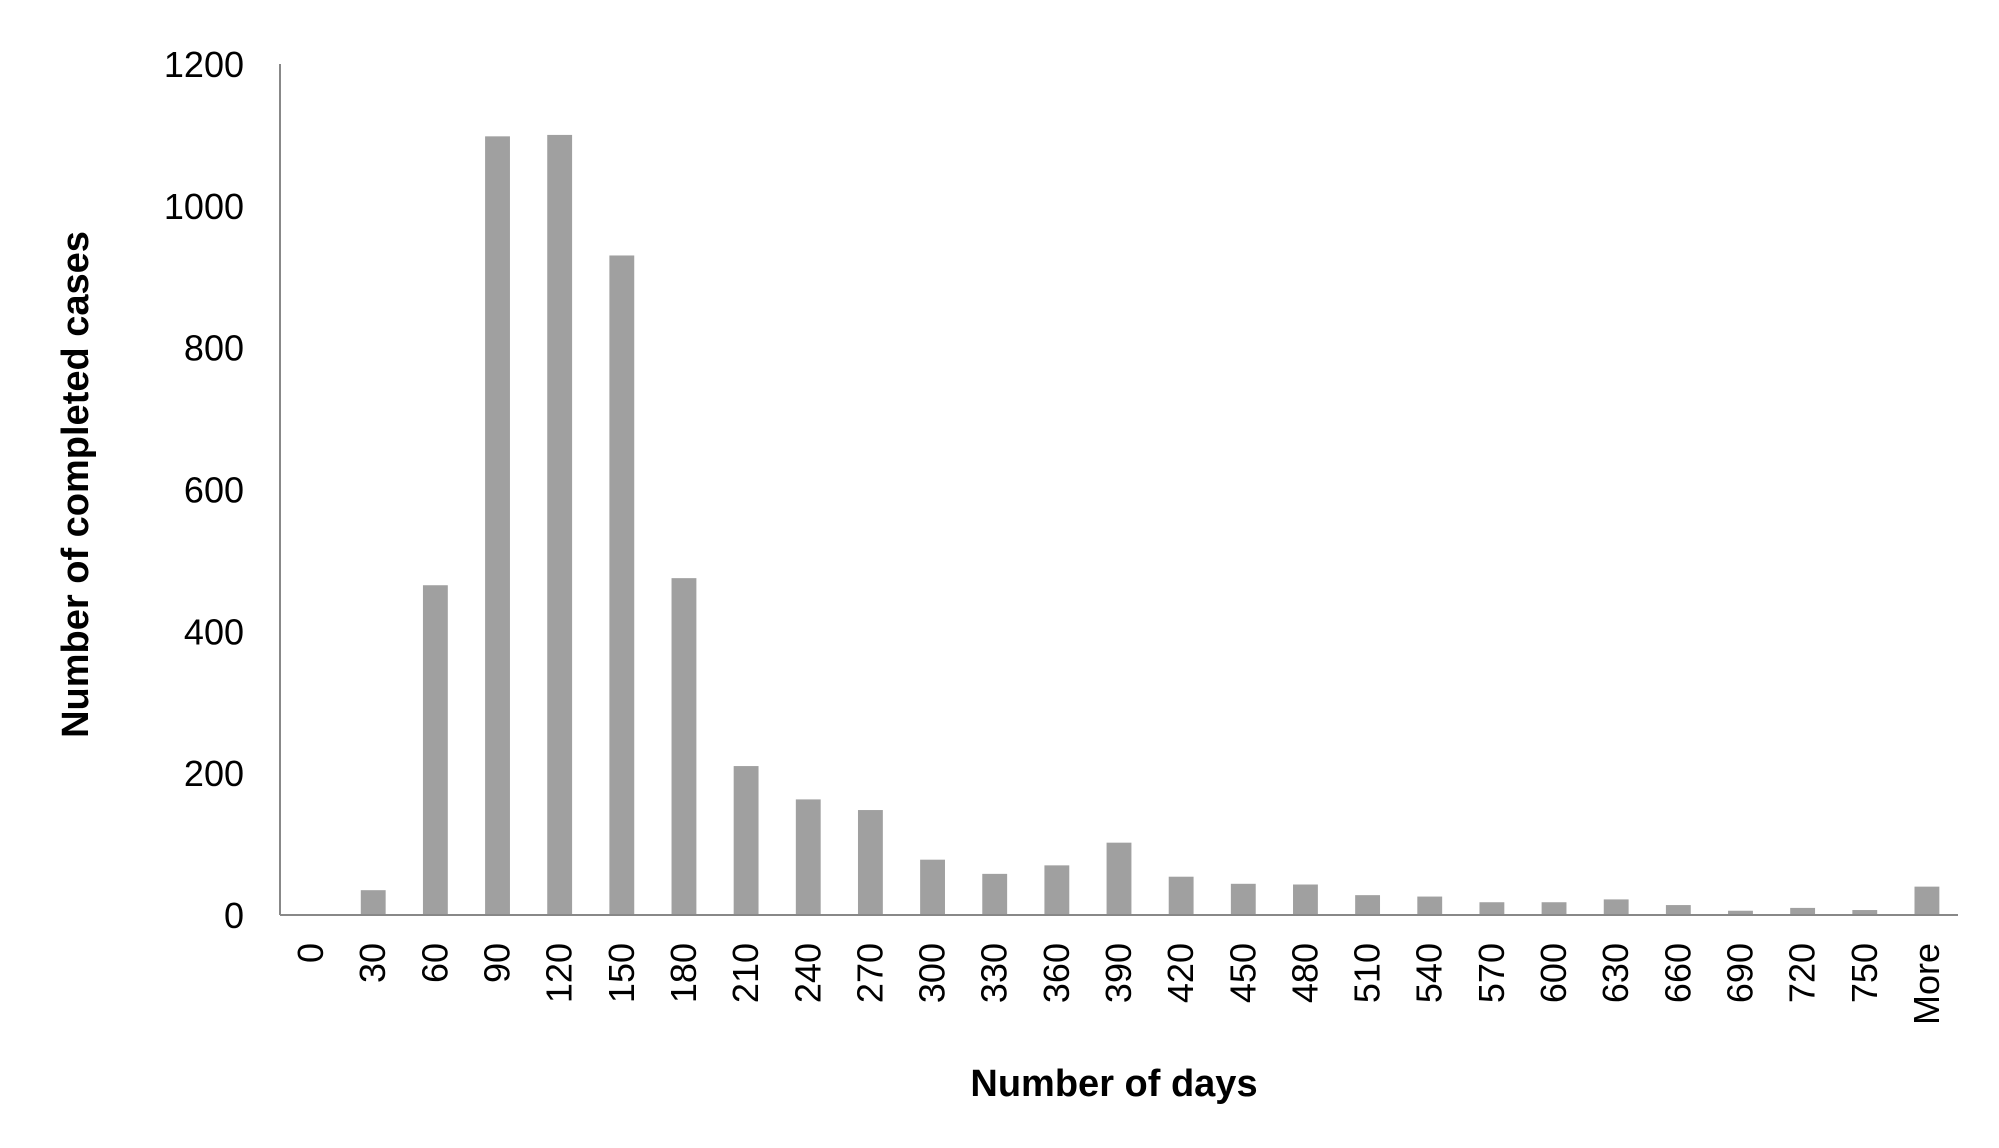 The height and width of the screenshot is (1148, 1999). Describe the element at coordinates (1739, 973) in the screenshot. I see `x-tick-label: 690` at that location.